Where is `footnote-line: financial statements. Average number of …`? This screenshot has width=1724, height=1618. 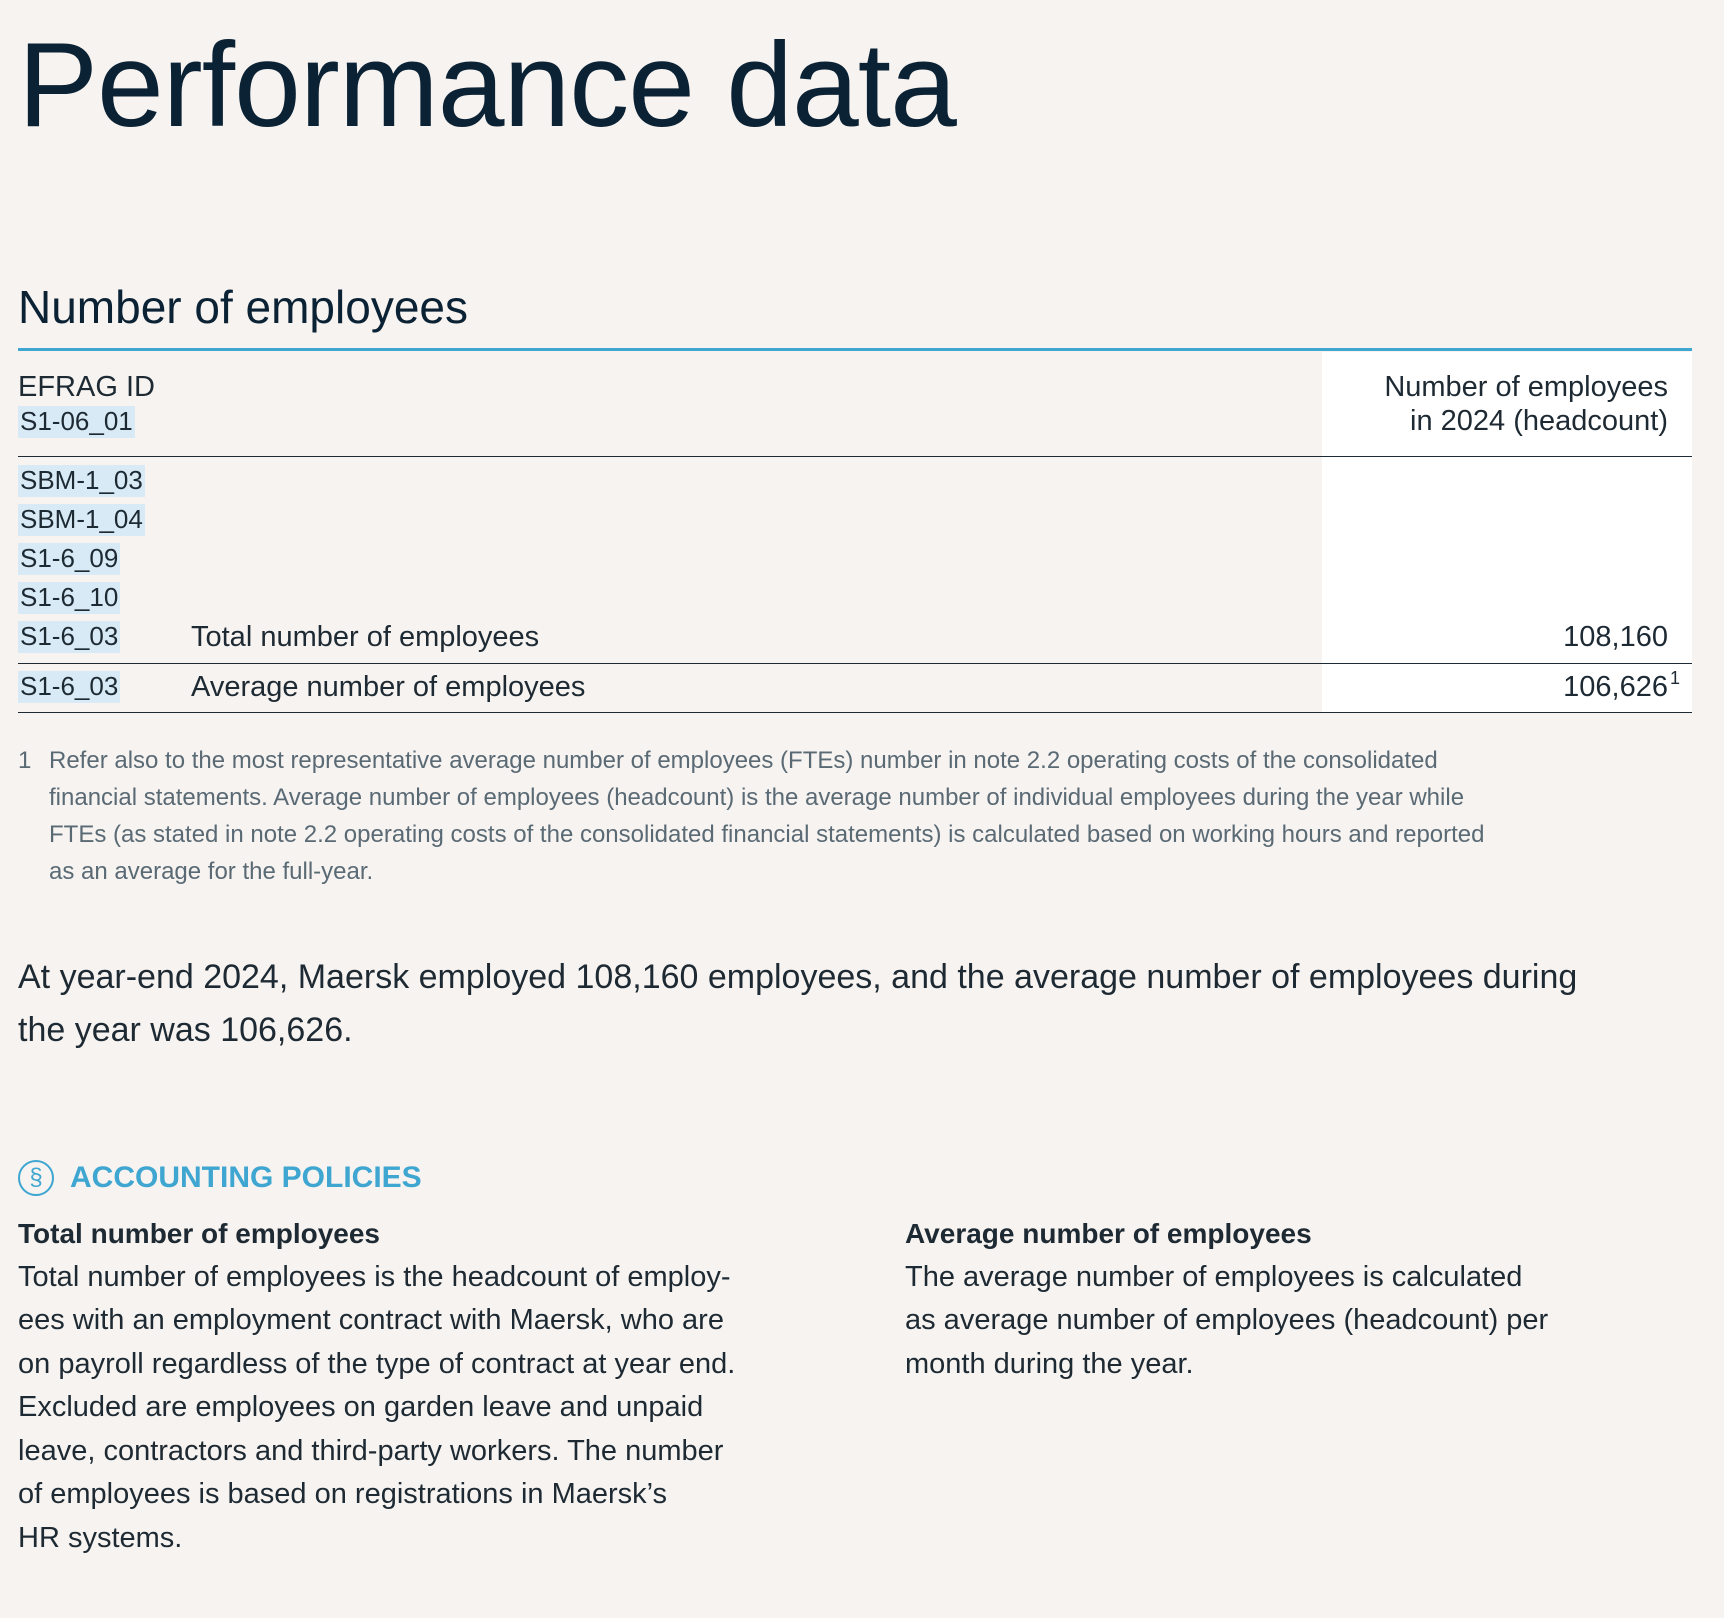 footnote-line: financial statements. Average number of … is located at coordinates (757, 797).